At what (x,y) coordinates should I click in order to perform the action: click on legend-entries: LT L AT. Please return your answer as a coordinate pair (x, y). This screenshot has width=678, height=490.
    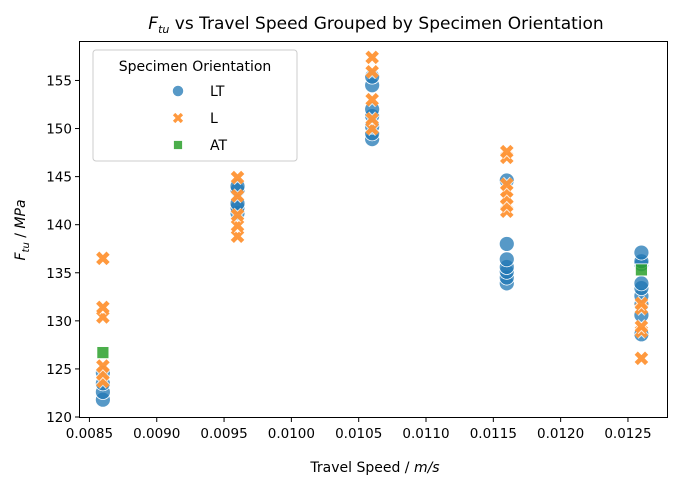
    Looking at the image, I should click on (199, 119).